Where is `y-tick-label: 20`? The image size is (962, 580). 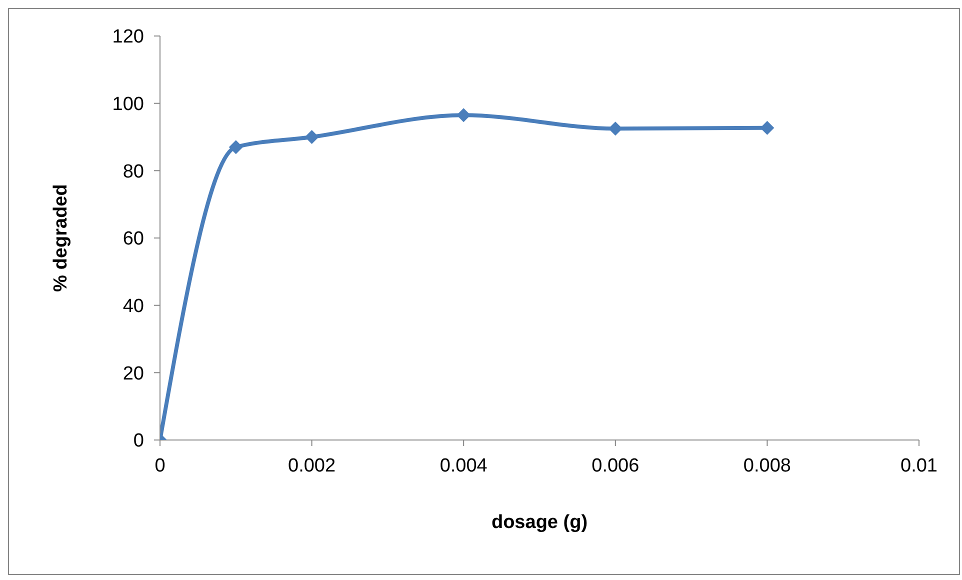
y-tick-label: 20 is located at coordinates (133, 373).